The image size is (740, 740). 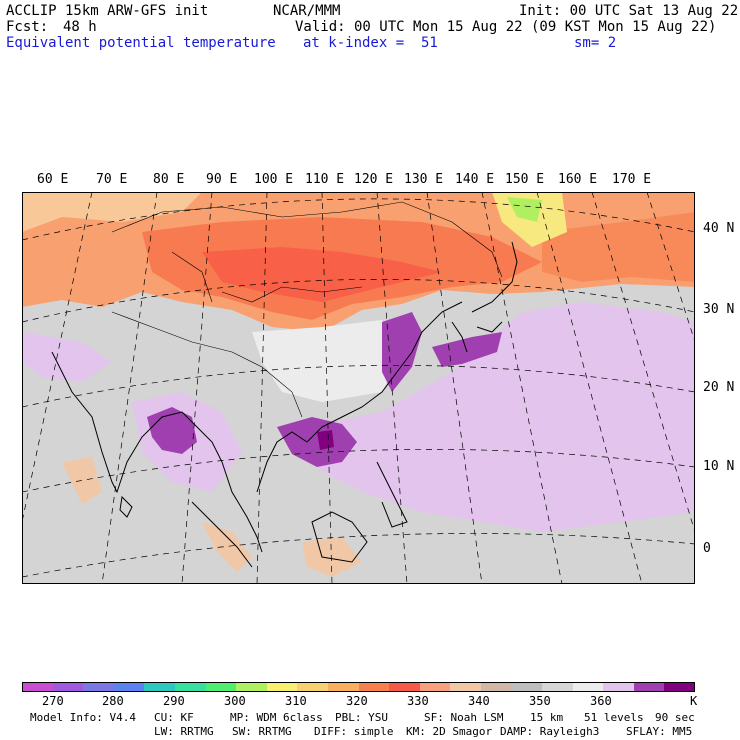 I want to click on colorbar-label: 350, so click(x=540, y=701).